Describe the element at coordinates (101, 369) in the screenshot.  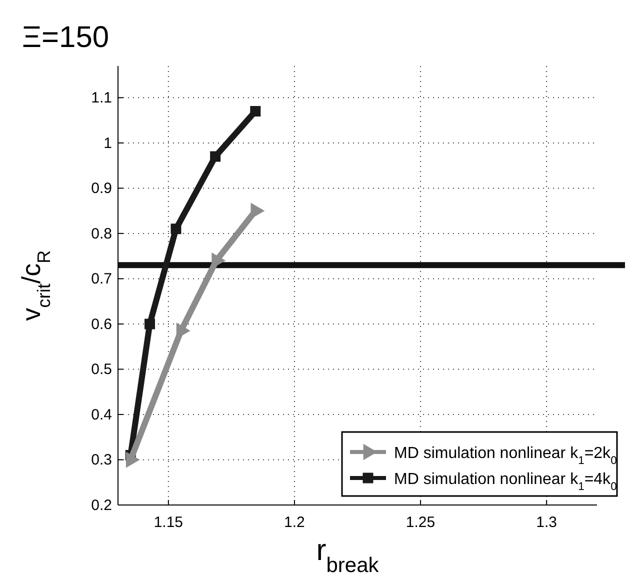
I see `y-tick-label: 0.5` at that location.